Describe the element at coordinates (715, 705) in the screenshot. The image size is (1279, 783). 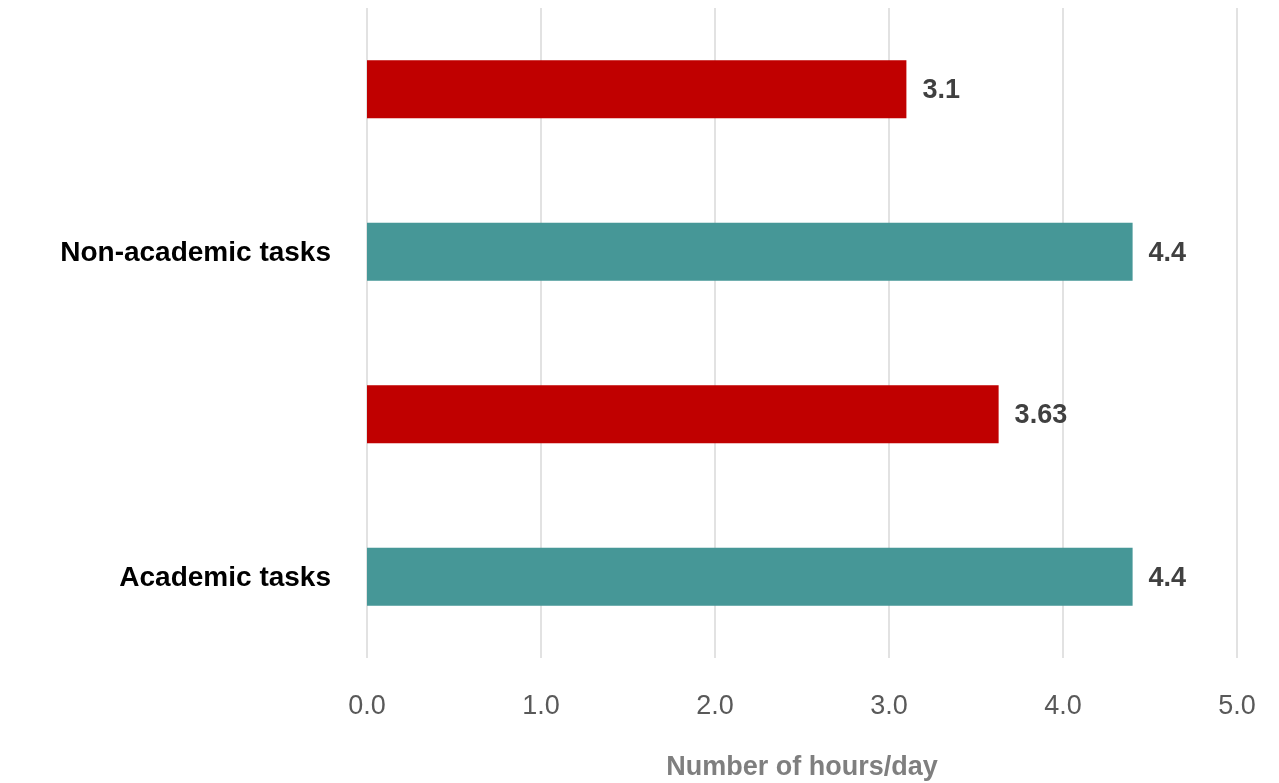
I see `x-tick-label: 2.0` at that location.